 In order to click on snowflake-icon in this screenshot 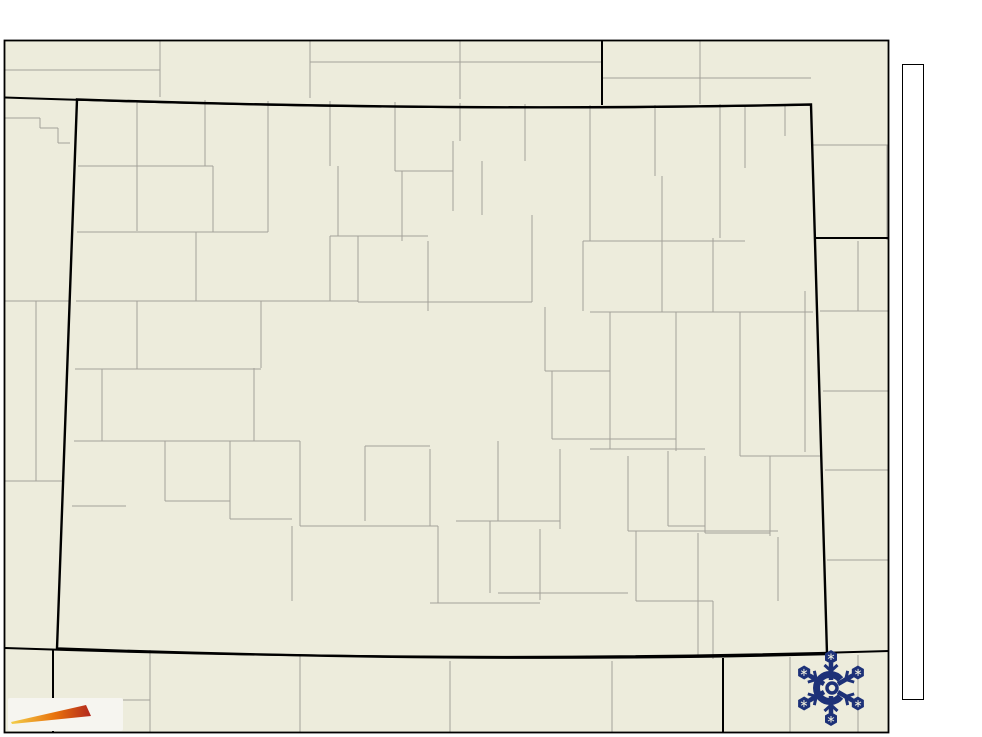, I will do `click(831, 688)`.